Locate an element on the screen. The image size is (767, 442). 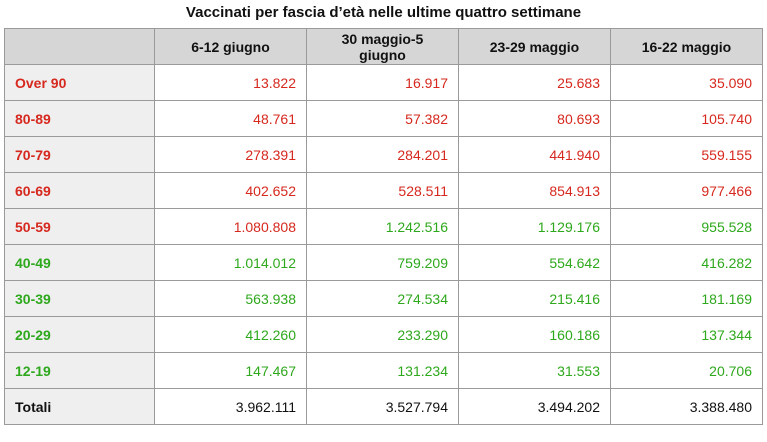
cell-value: 416.282 is located at coordinates (686, 262).